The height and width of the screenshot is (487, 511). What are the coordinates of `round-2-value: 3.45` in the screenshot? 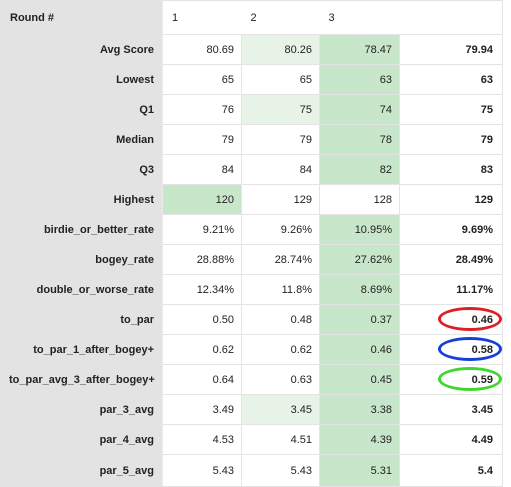 It's located at (280, 409).